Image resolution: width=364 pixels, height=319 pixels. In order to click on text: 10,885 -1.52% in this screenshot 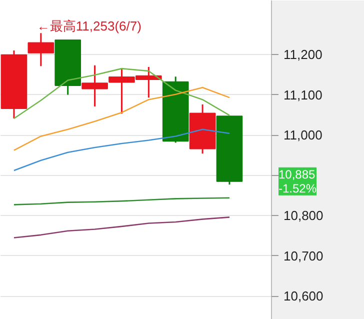, I will do `click(297, 181)`.